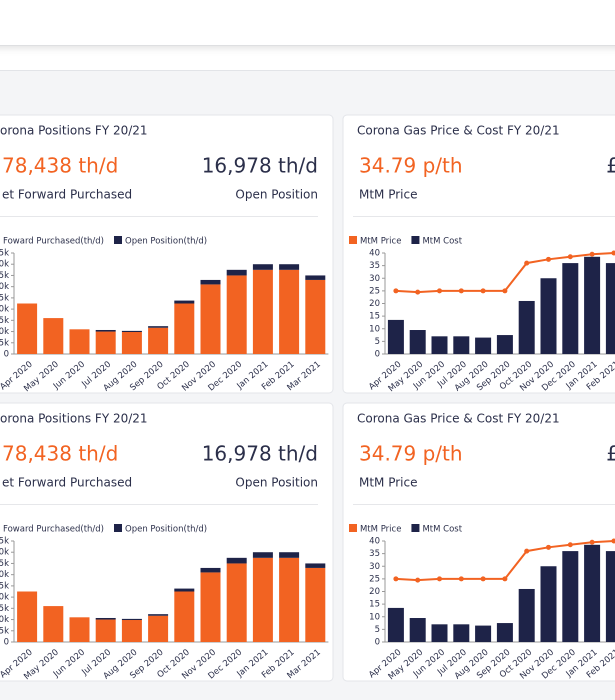 The height and width of the screenshot is (700, 615). Describe the element at coordinates (276, 195) in the screenshot. I see `side-label: Open Position` at that location.